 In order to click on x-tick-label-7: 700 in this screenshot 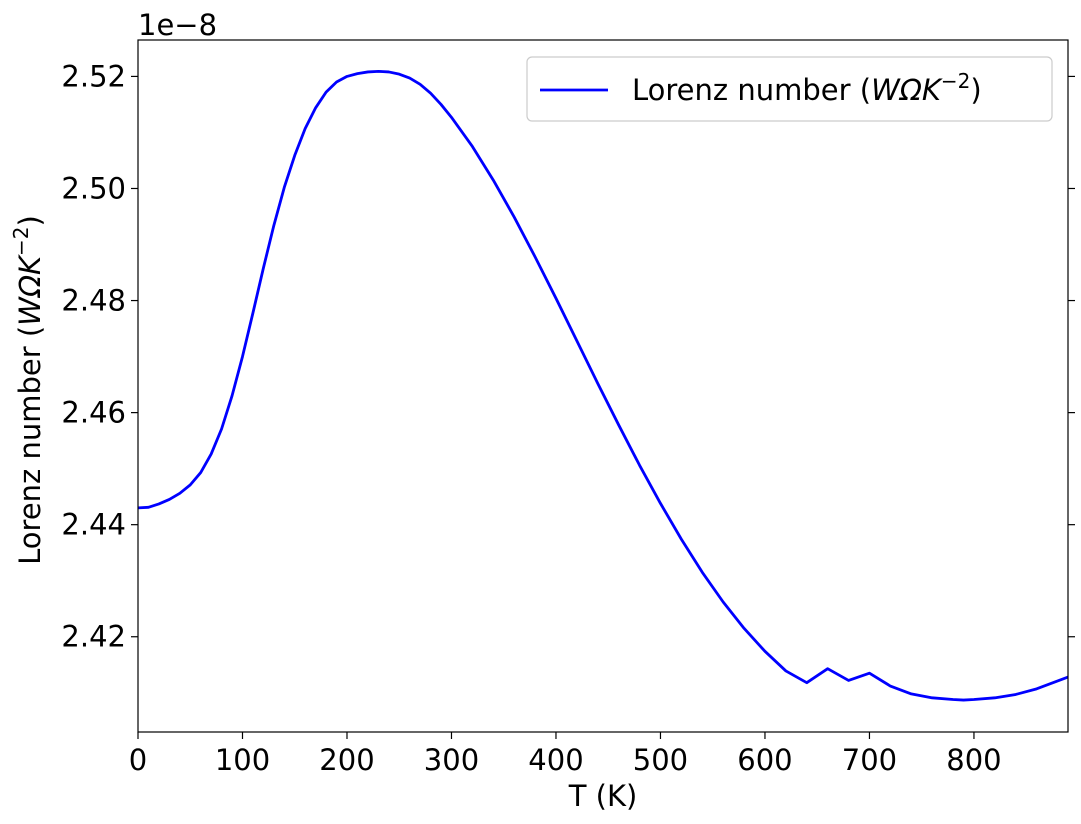, I will do `click(869, 760)`.